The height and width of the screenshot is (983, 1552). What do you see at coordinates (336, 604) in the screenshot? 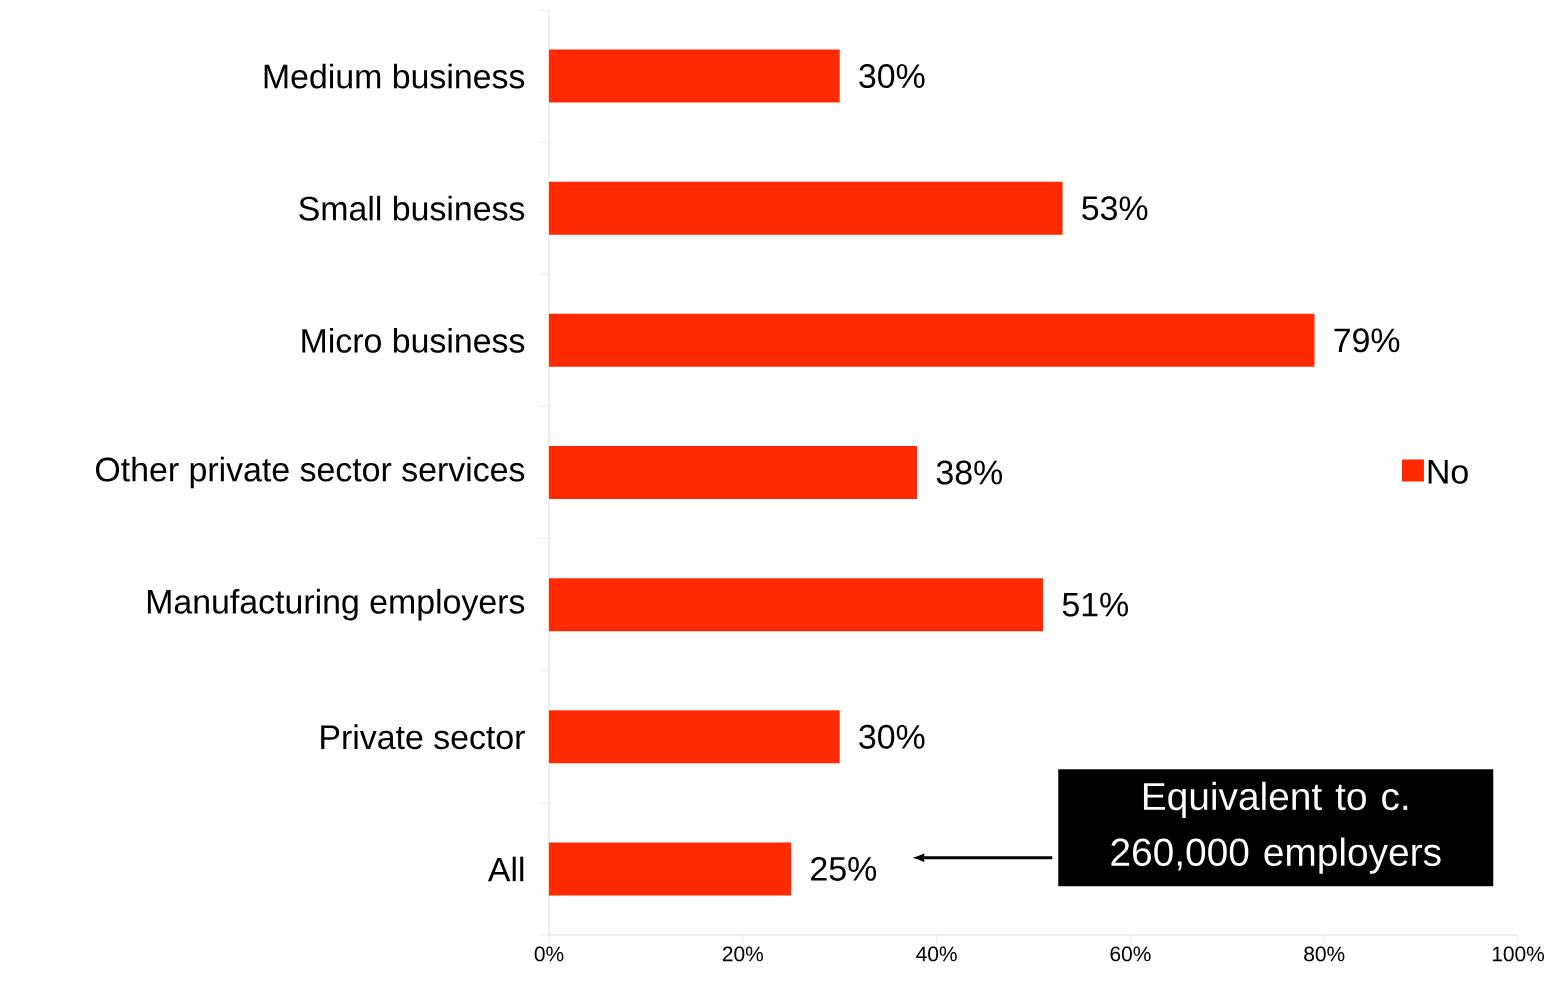
I see `y-tick-label: Manufacturing employers` at bounding box center [336, 604].